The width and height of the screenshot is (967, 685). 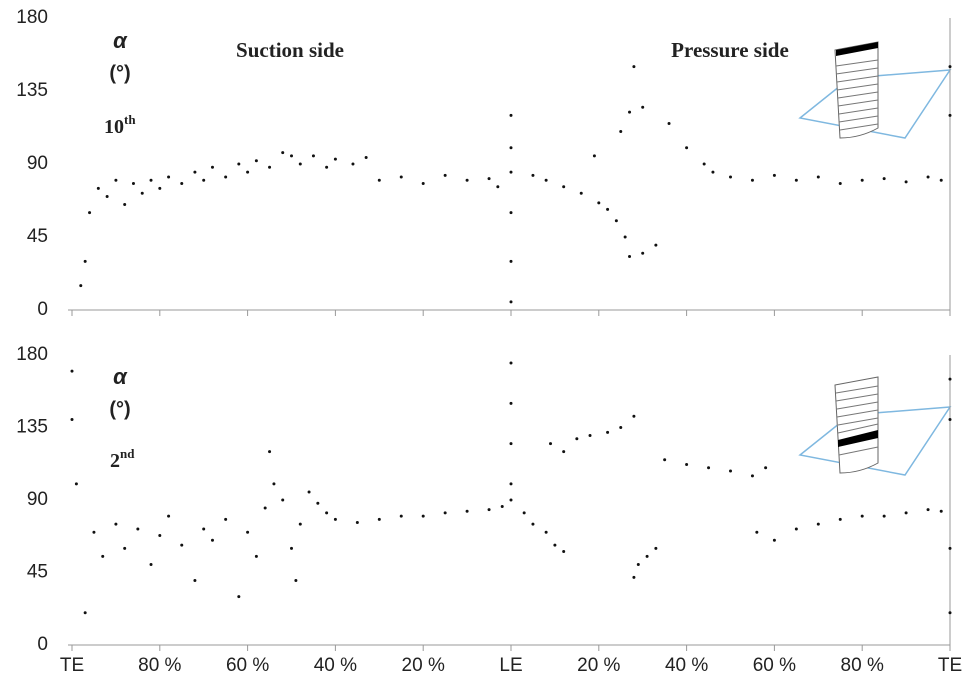 I want to click on y-tick-label: 0, so click(x=42, y=309).